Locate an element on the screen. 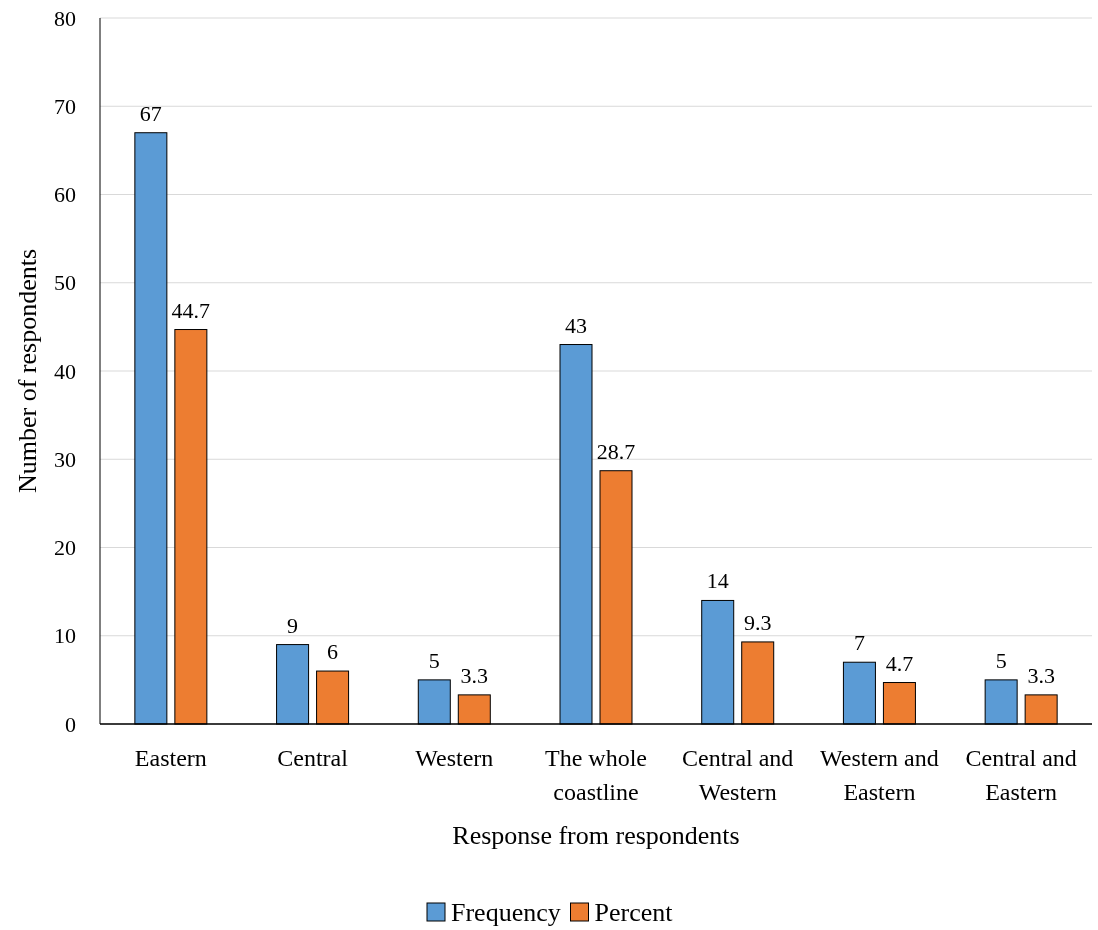 Image resolution: width=1098 pixels, height=930 pixels. legend-label: Frequency is located at coordinates (506, 913).